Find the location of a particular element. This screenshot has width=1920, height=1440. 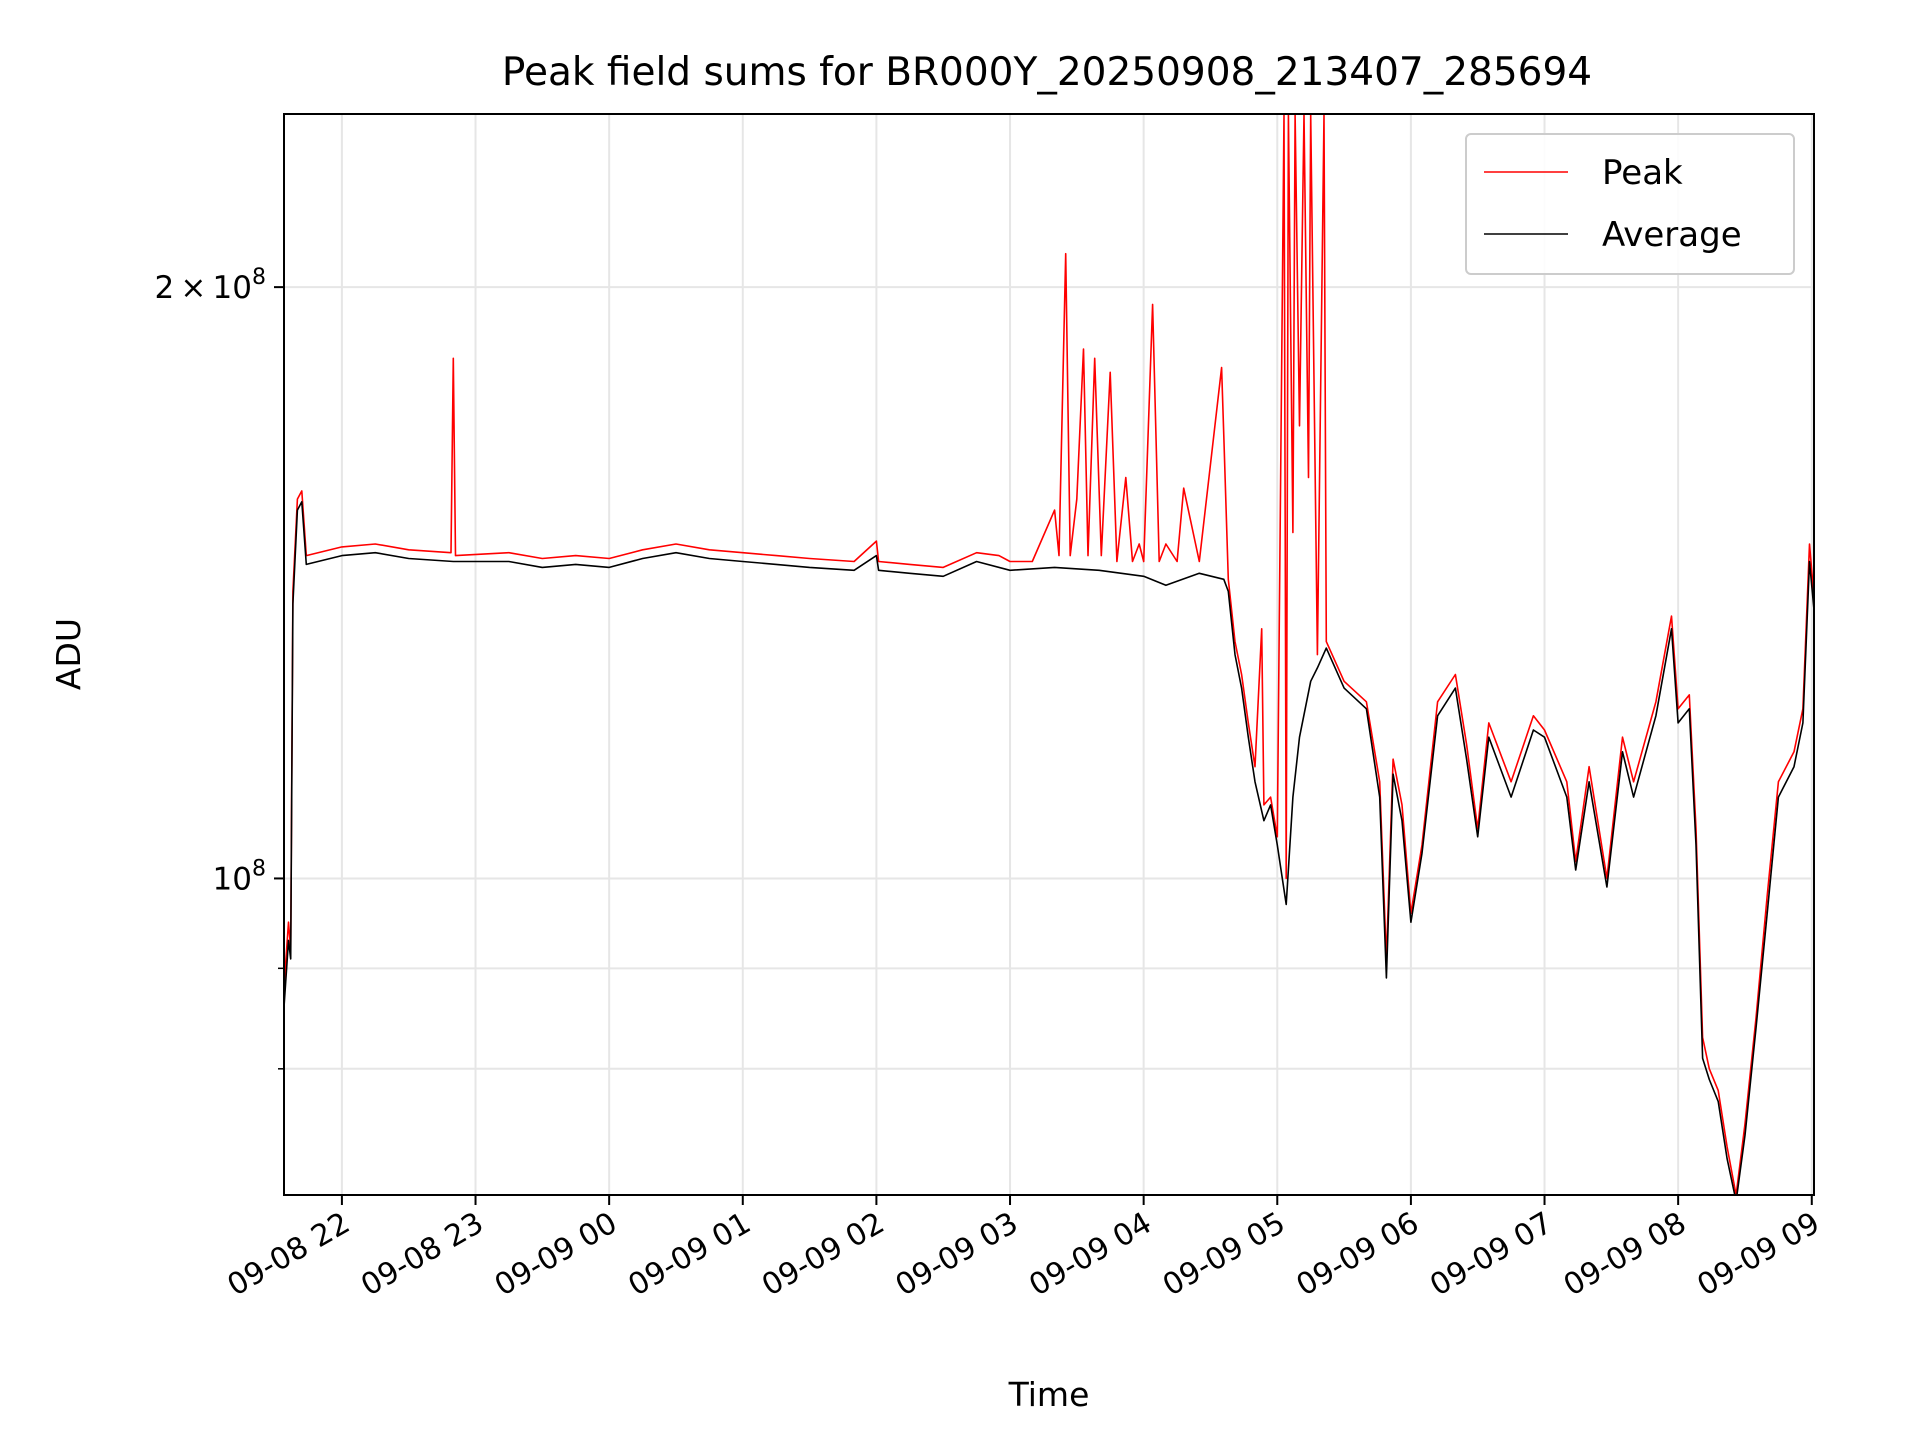

x-axis-label: Time is located at coordinates (1049, 1394).